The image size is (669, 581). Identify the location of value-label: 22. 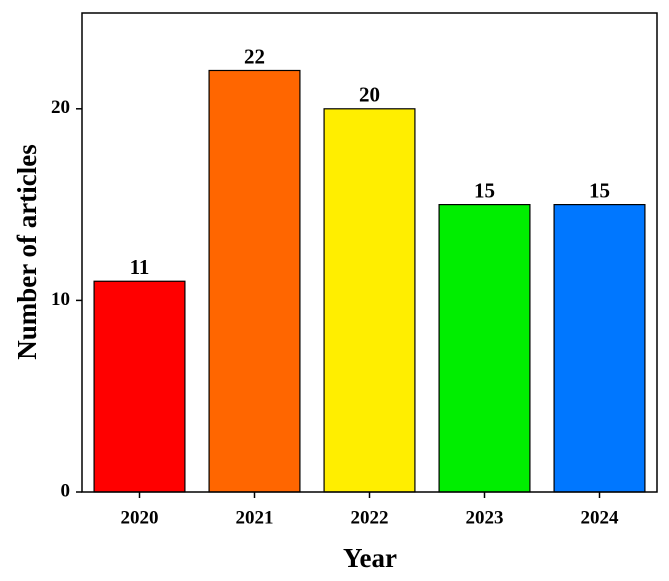
(254, 56).